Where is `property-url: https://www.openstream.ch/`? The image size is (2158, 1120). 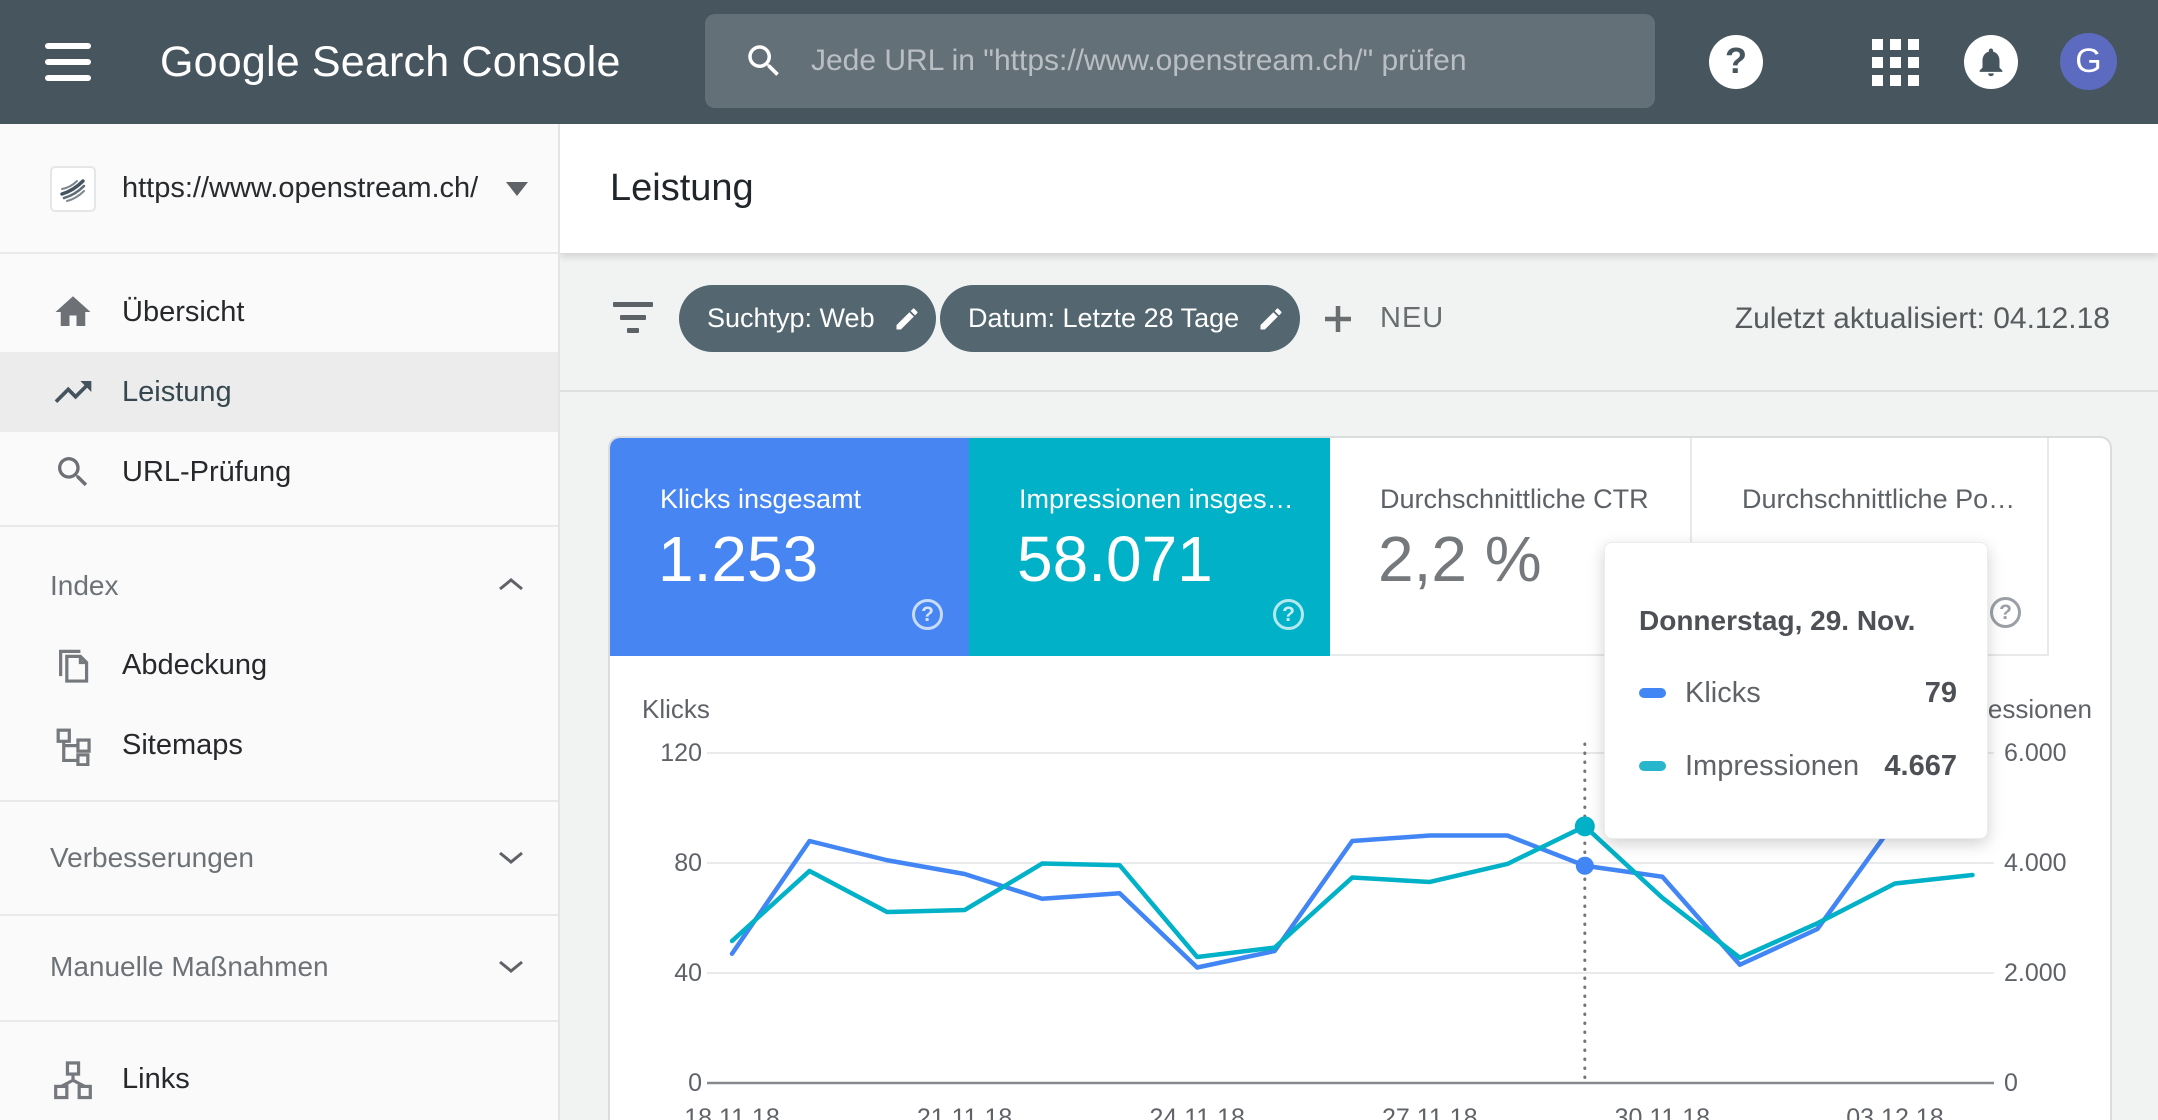
property-url: https://www.openstream.ch/ is located at coordinates (300, 187).